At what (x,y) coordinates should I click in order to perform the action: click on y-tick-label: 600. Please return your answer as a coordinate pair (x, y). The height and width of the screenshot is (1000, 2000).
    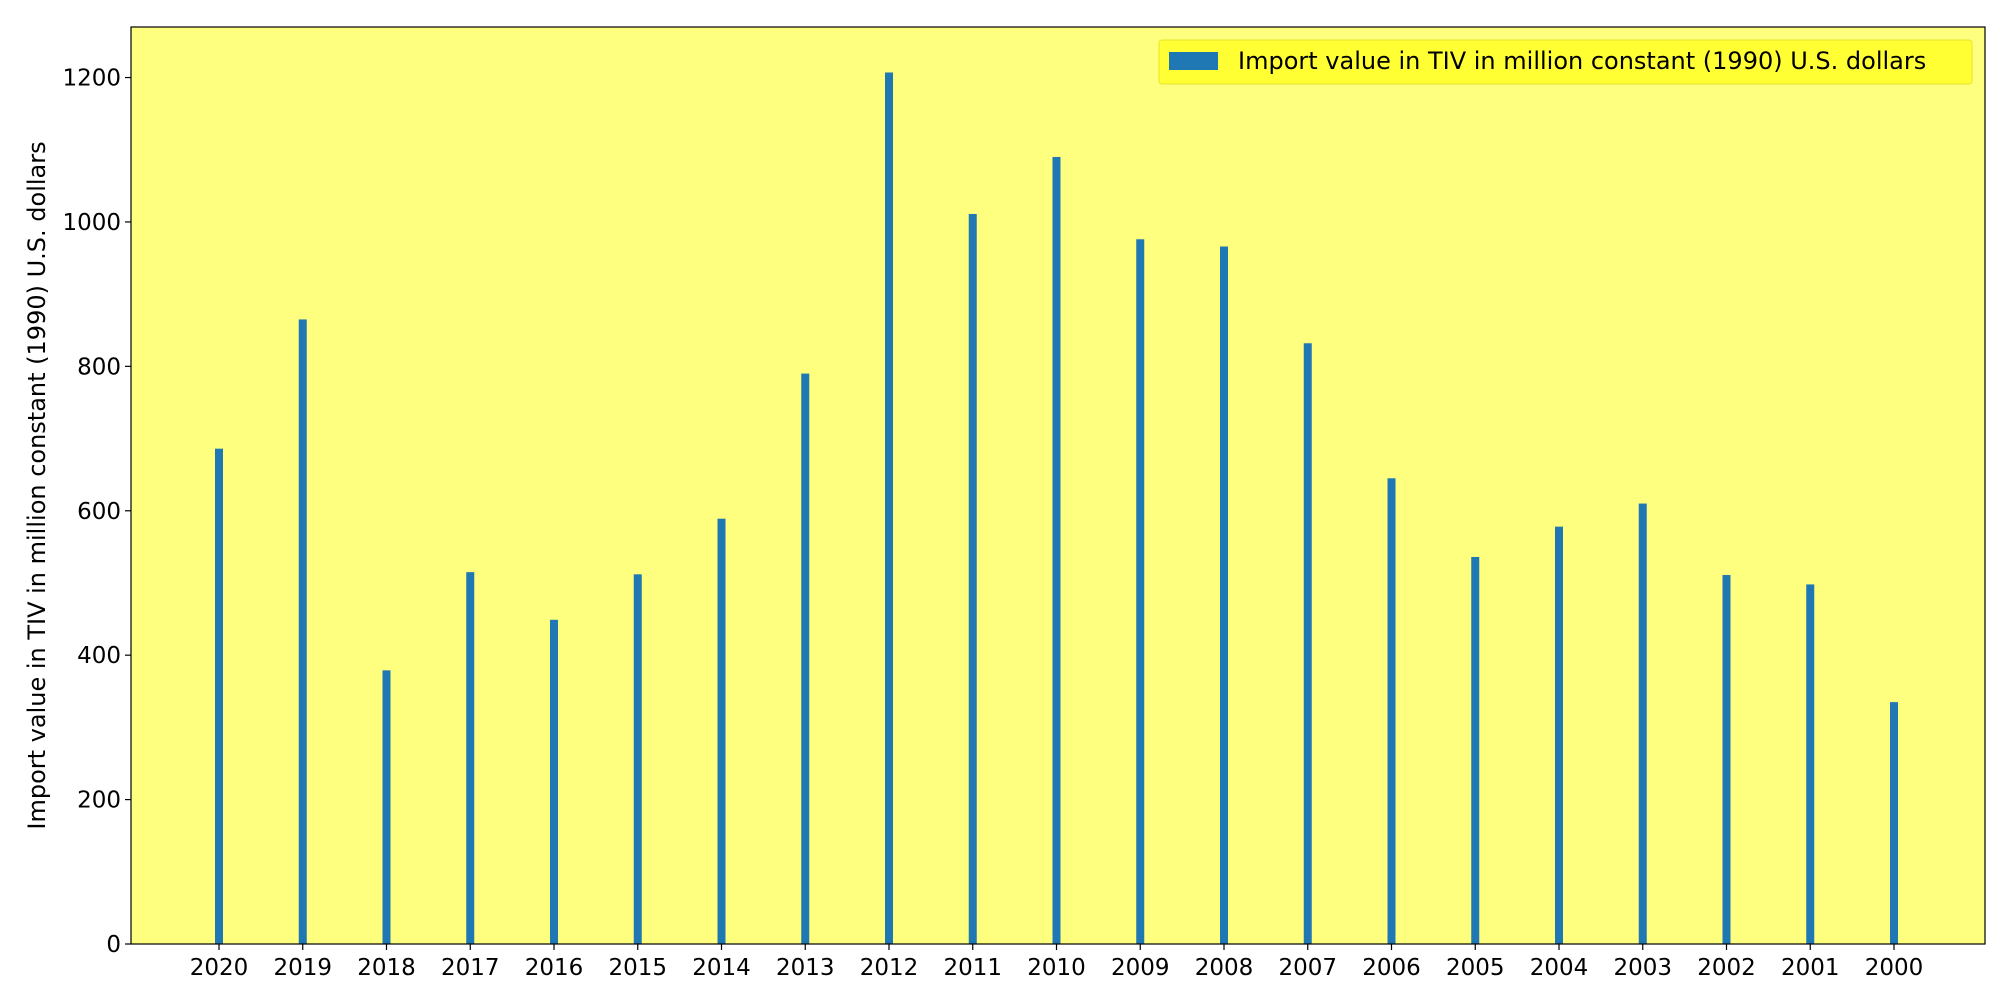
    Looking at the image, I should click on (99, 512).